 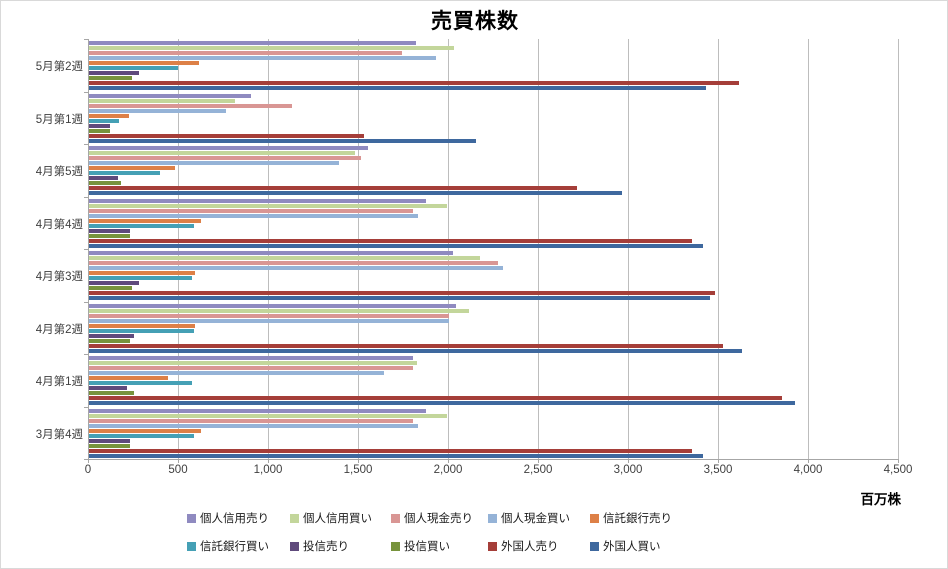 What do you see at coordinates (59, 224) in the screenshot?
I see `category-label: 4月第4週` at bounding box center [59, 224].